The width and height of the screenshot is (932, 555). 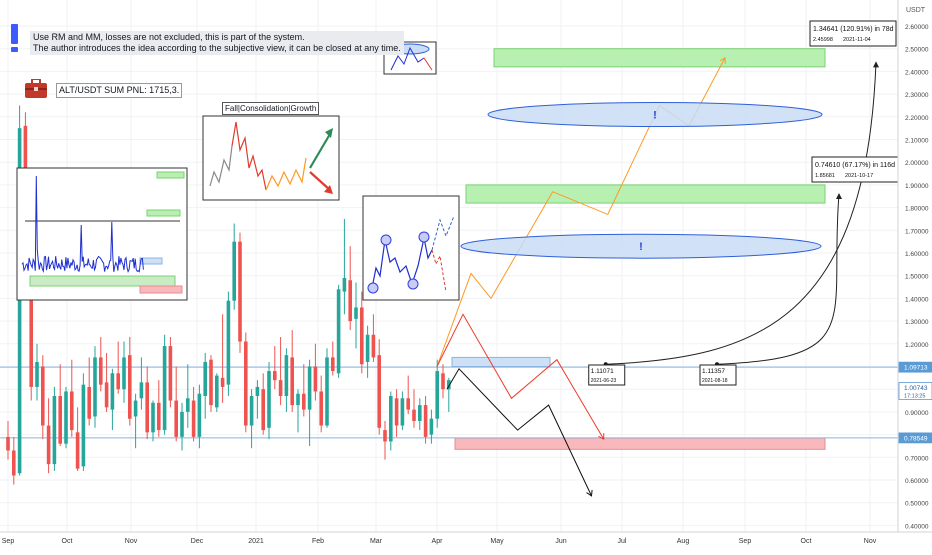 What do you see at coordinates (519, 432) in the screenshot?
I see `consolidation-projection` at bounding box center [519, 432].